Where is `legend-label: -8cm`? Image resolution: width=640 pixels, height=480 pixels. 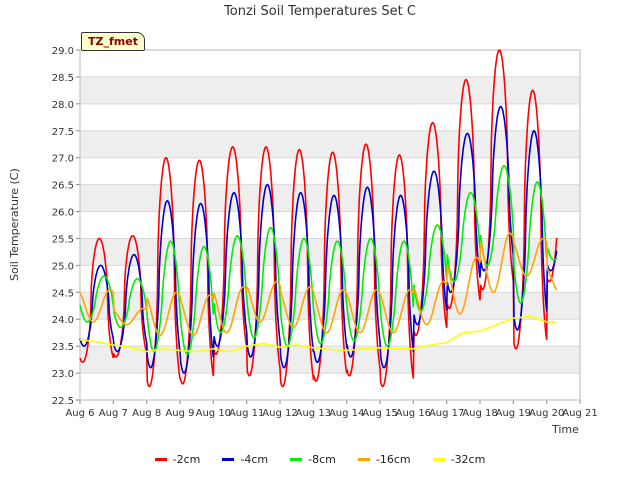 legend-label: -8cm is located at coordinates (322, 459).